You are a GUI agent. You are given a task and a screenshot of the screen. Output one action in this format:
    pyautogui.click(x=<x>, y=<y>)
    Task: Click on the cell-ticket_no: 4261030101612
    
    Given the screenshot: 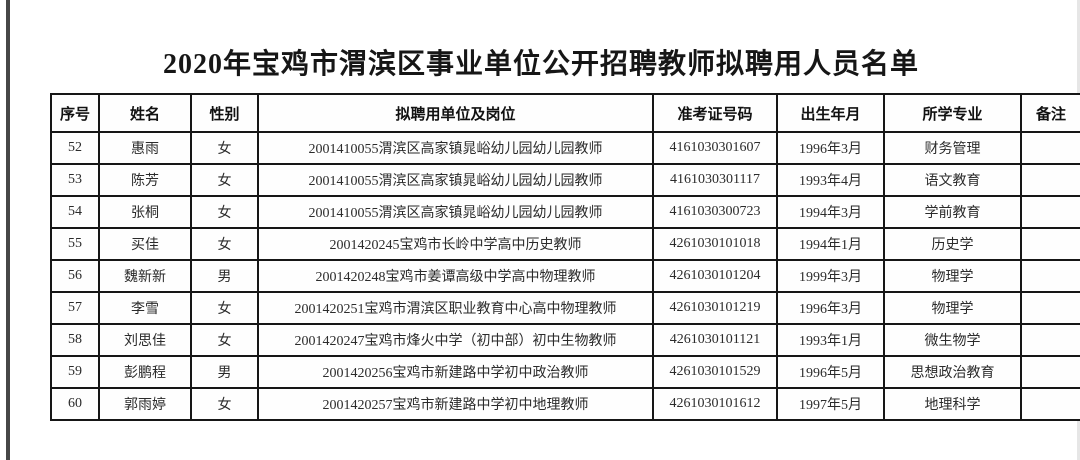 What is the action you would take?
    pyautogui.click(x=715, y=404)
    